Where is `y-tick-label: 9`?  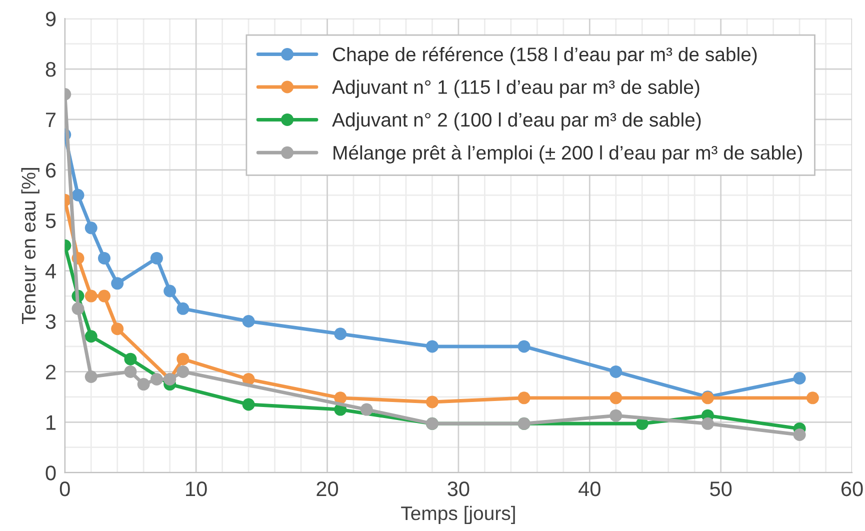 y-tick-label: 9 is located at coordinates (51, 19).